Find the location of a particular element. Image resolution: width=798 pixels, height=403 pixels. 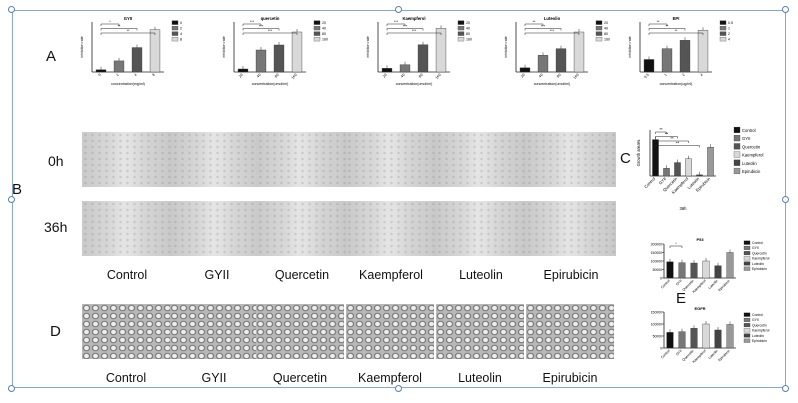

legend-label: 4 is located at coordinates (181, 34).